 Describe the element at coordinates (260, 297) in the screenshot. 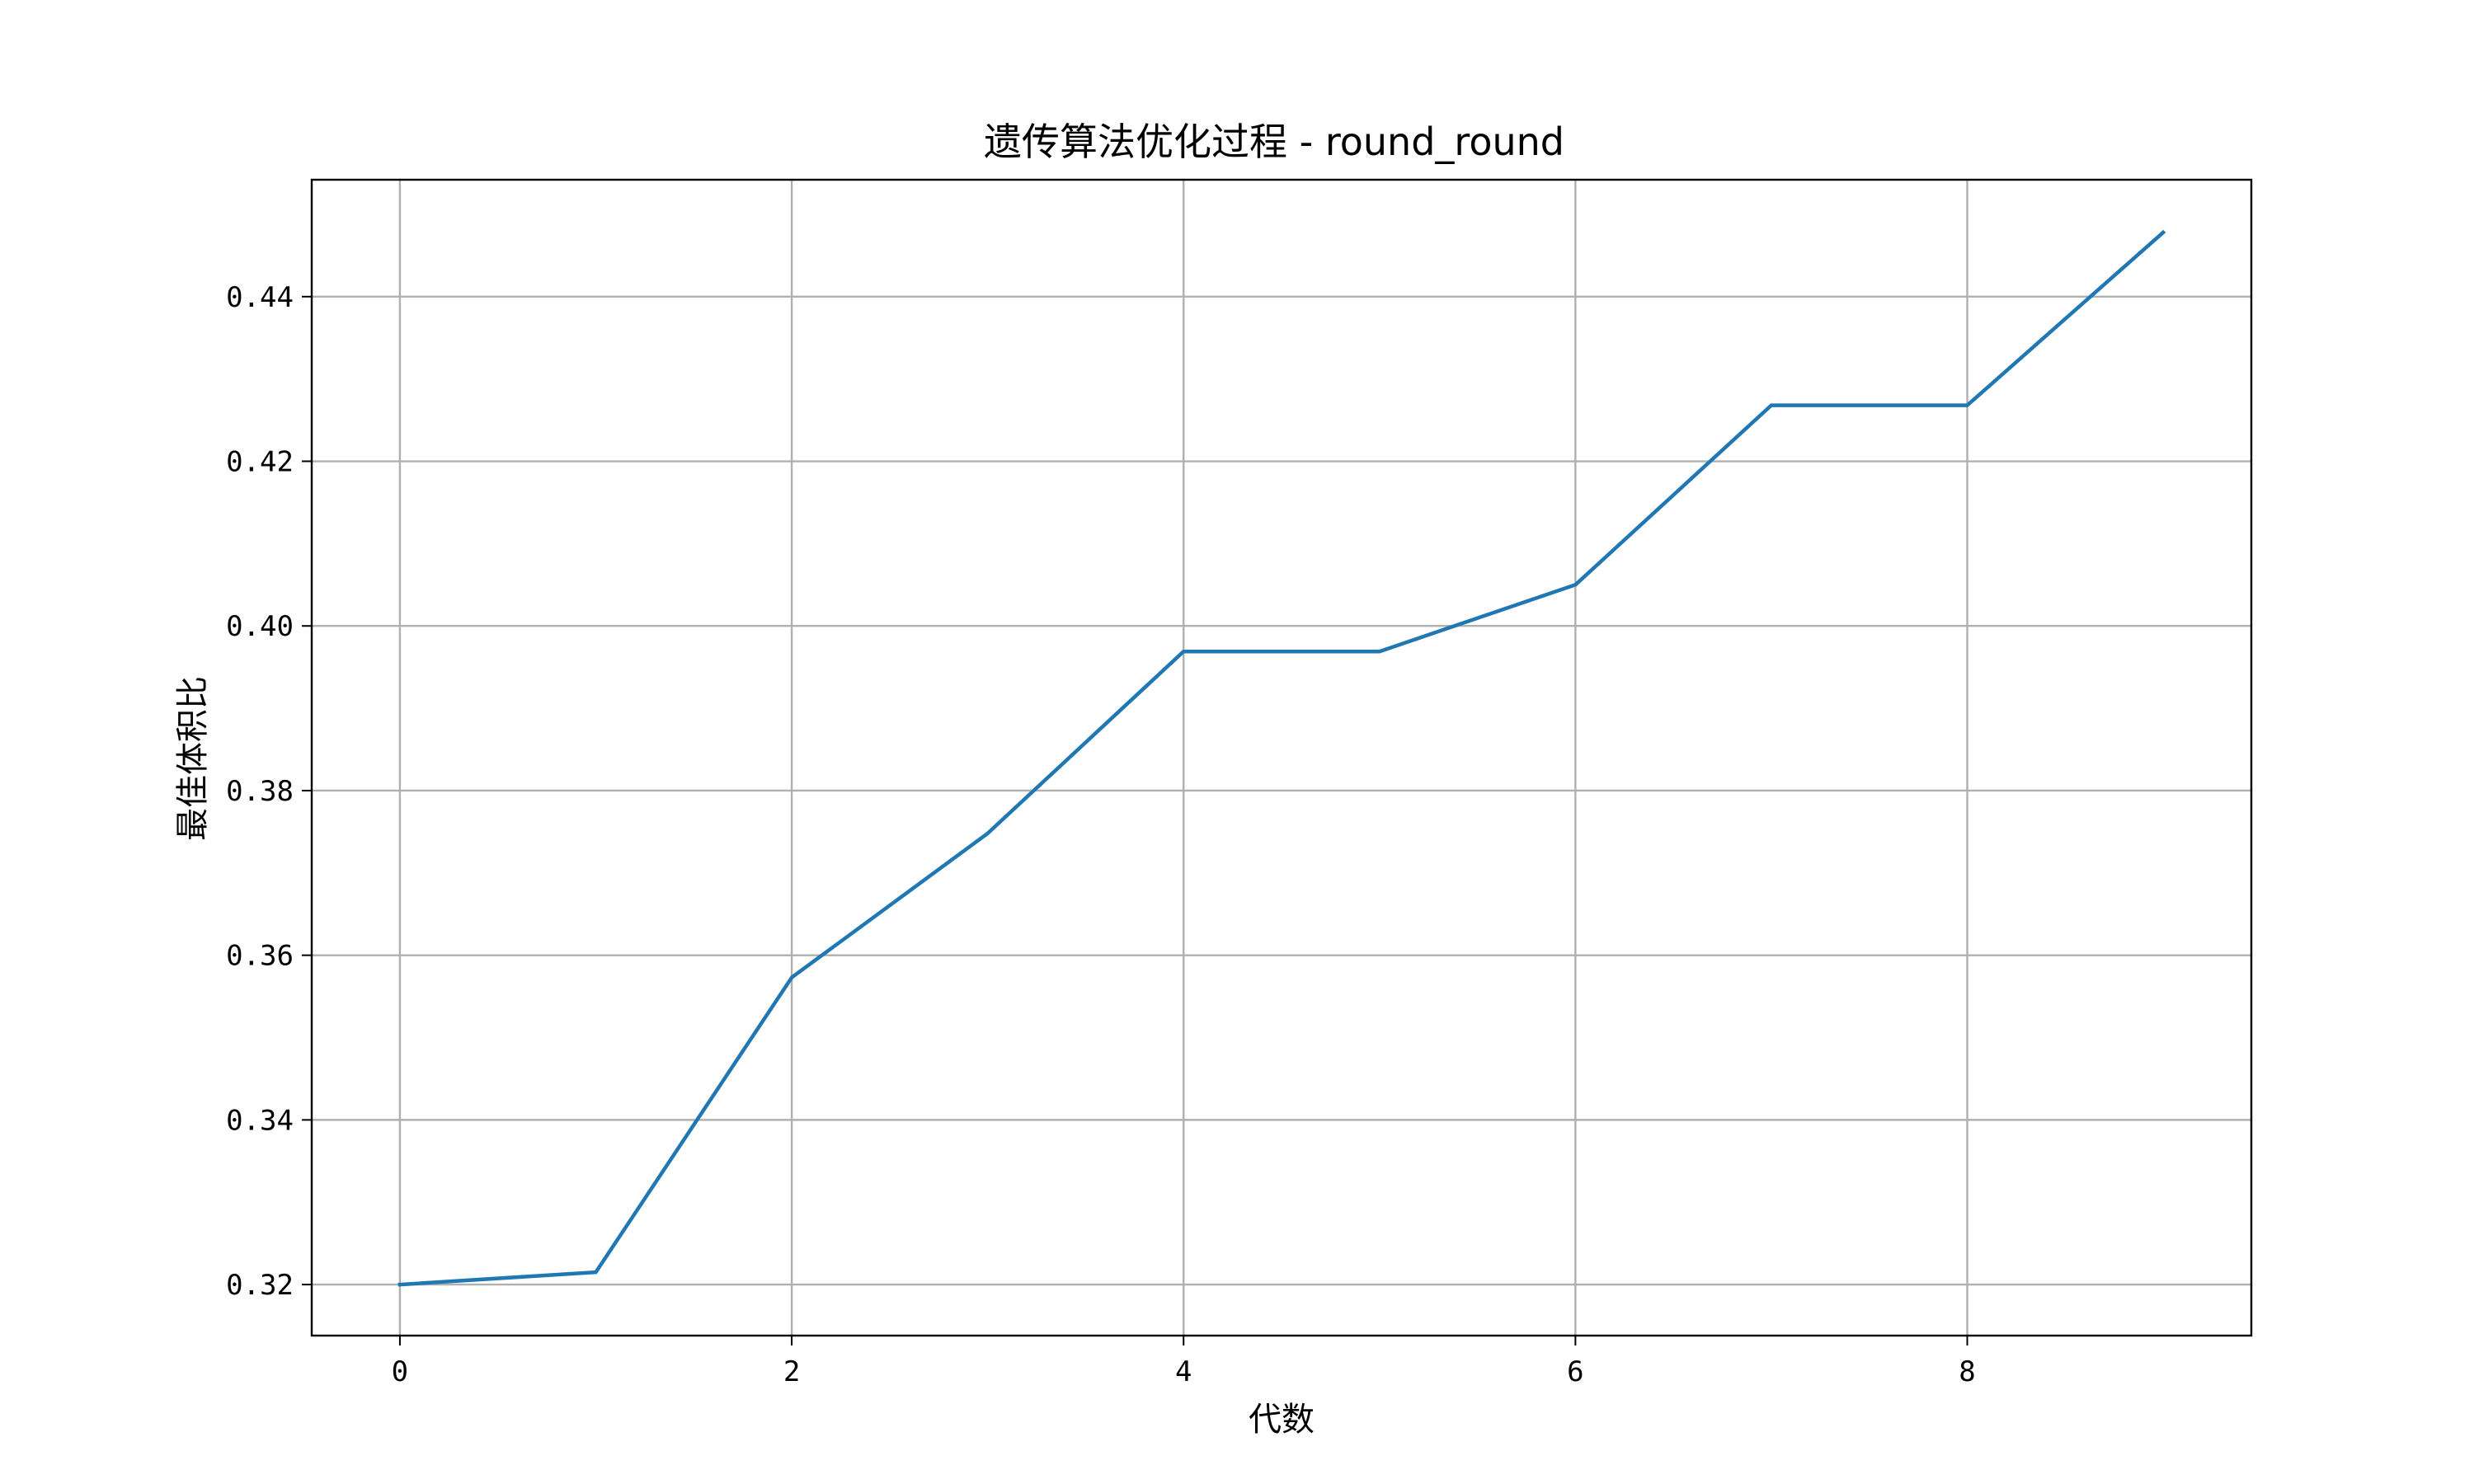

I see `y-tick-label: 0.44` at that location.